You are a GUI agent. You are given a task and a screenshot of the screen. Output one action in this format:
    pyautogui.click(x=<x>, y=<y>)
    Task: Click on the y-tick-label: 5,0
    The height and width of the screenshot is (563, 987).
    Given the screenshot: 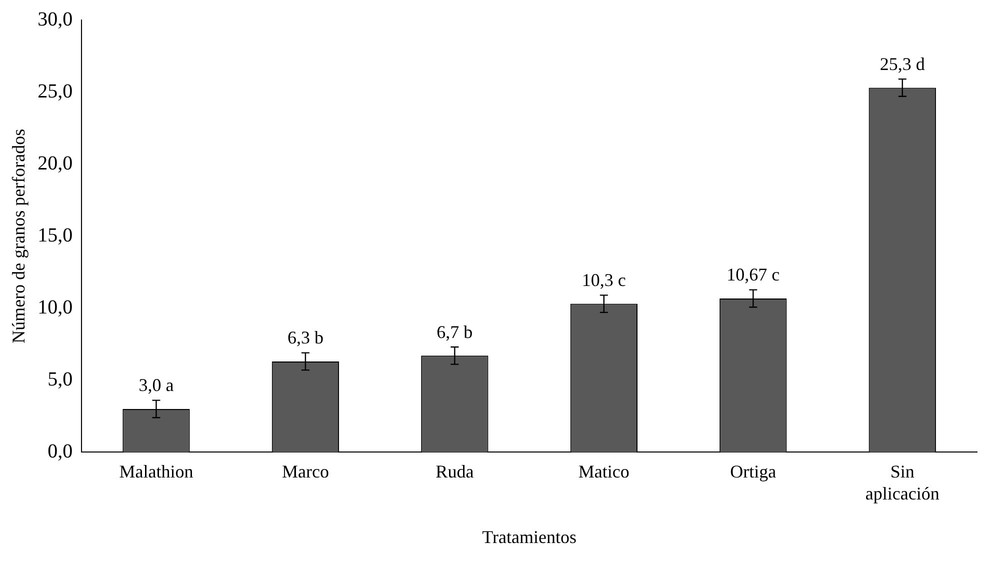 What is the action you would take?
    pyautogui.click(x=60, y=379)
    